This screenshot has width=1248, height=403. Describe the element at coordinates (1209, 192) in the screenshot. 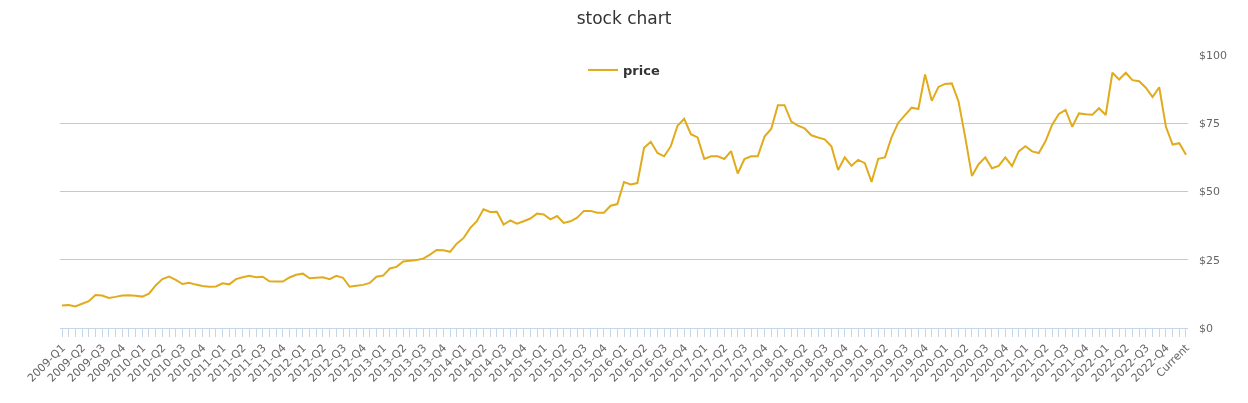

I see `y-tick-label: $50` at that location.